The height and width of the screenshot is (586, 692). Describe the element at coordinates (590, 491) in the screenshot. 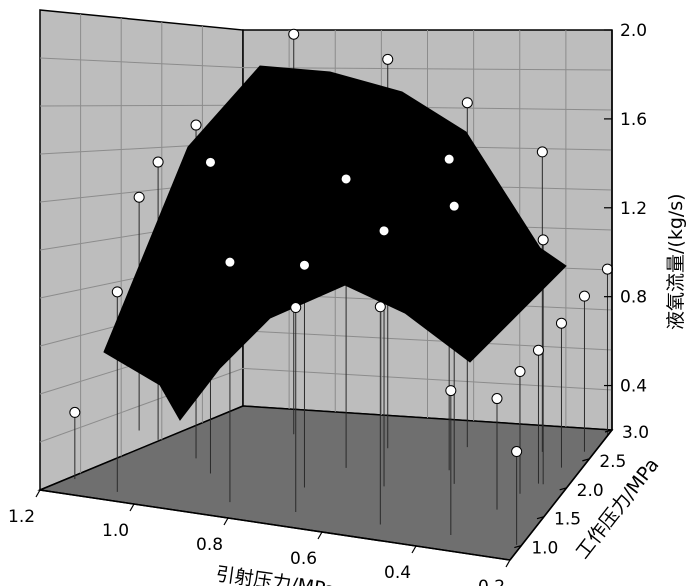

I see `y-tick-label: 2.0` at that location.